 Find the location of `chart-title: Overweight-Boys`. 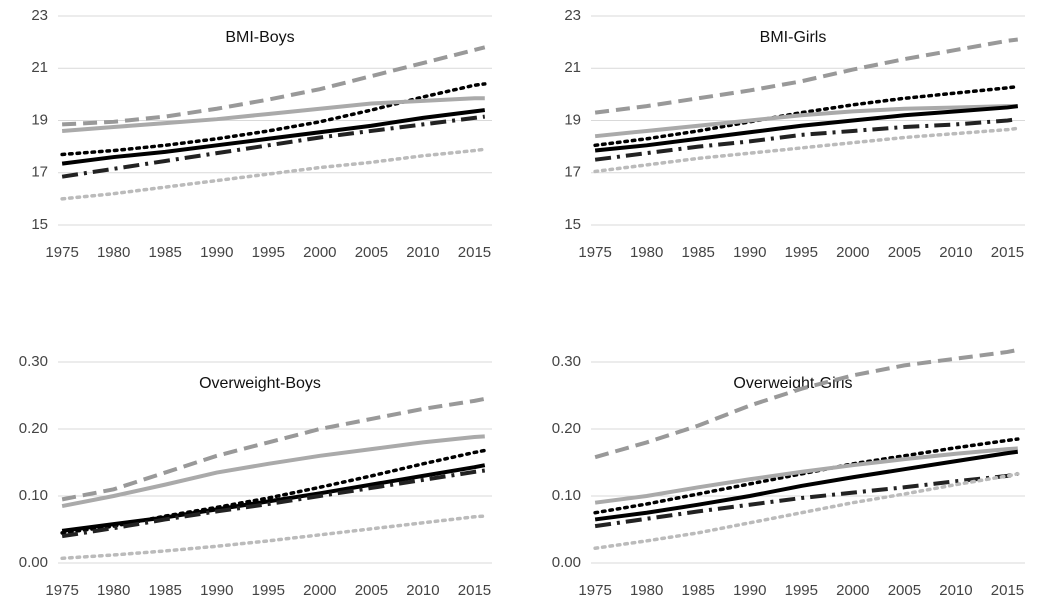

chart-title: Overweight-Boys is located at coordinates (260, 383).